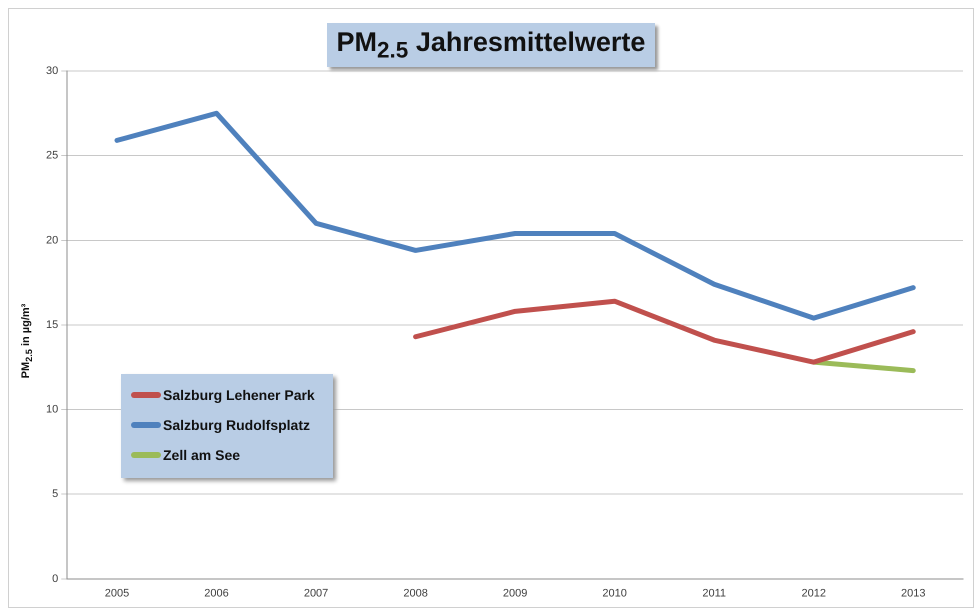  I want to click on chart-title: PM$_{2.5}$ Jahresmittelwerte, so click(491, 45).